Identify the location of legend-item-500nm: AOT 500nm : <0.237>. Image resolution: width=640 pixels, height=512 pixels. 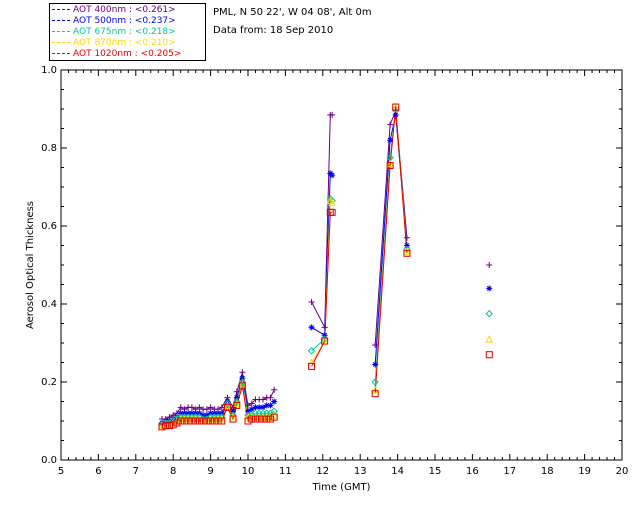
(114, 21).